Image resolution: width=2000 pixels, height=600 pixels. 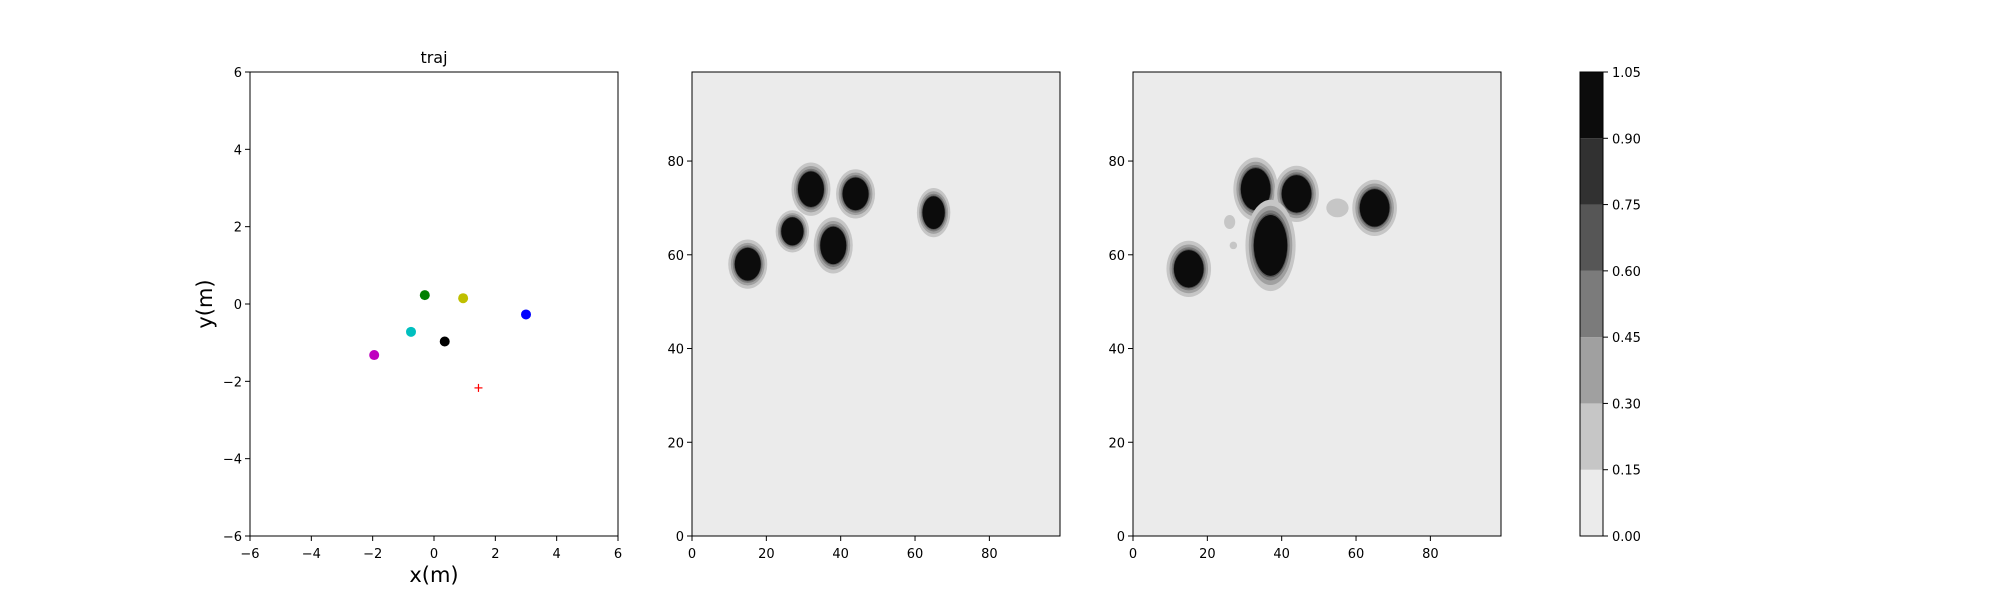 I want to click on map-y-tick-label: 20, so click(x=675, y=443).